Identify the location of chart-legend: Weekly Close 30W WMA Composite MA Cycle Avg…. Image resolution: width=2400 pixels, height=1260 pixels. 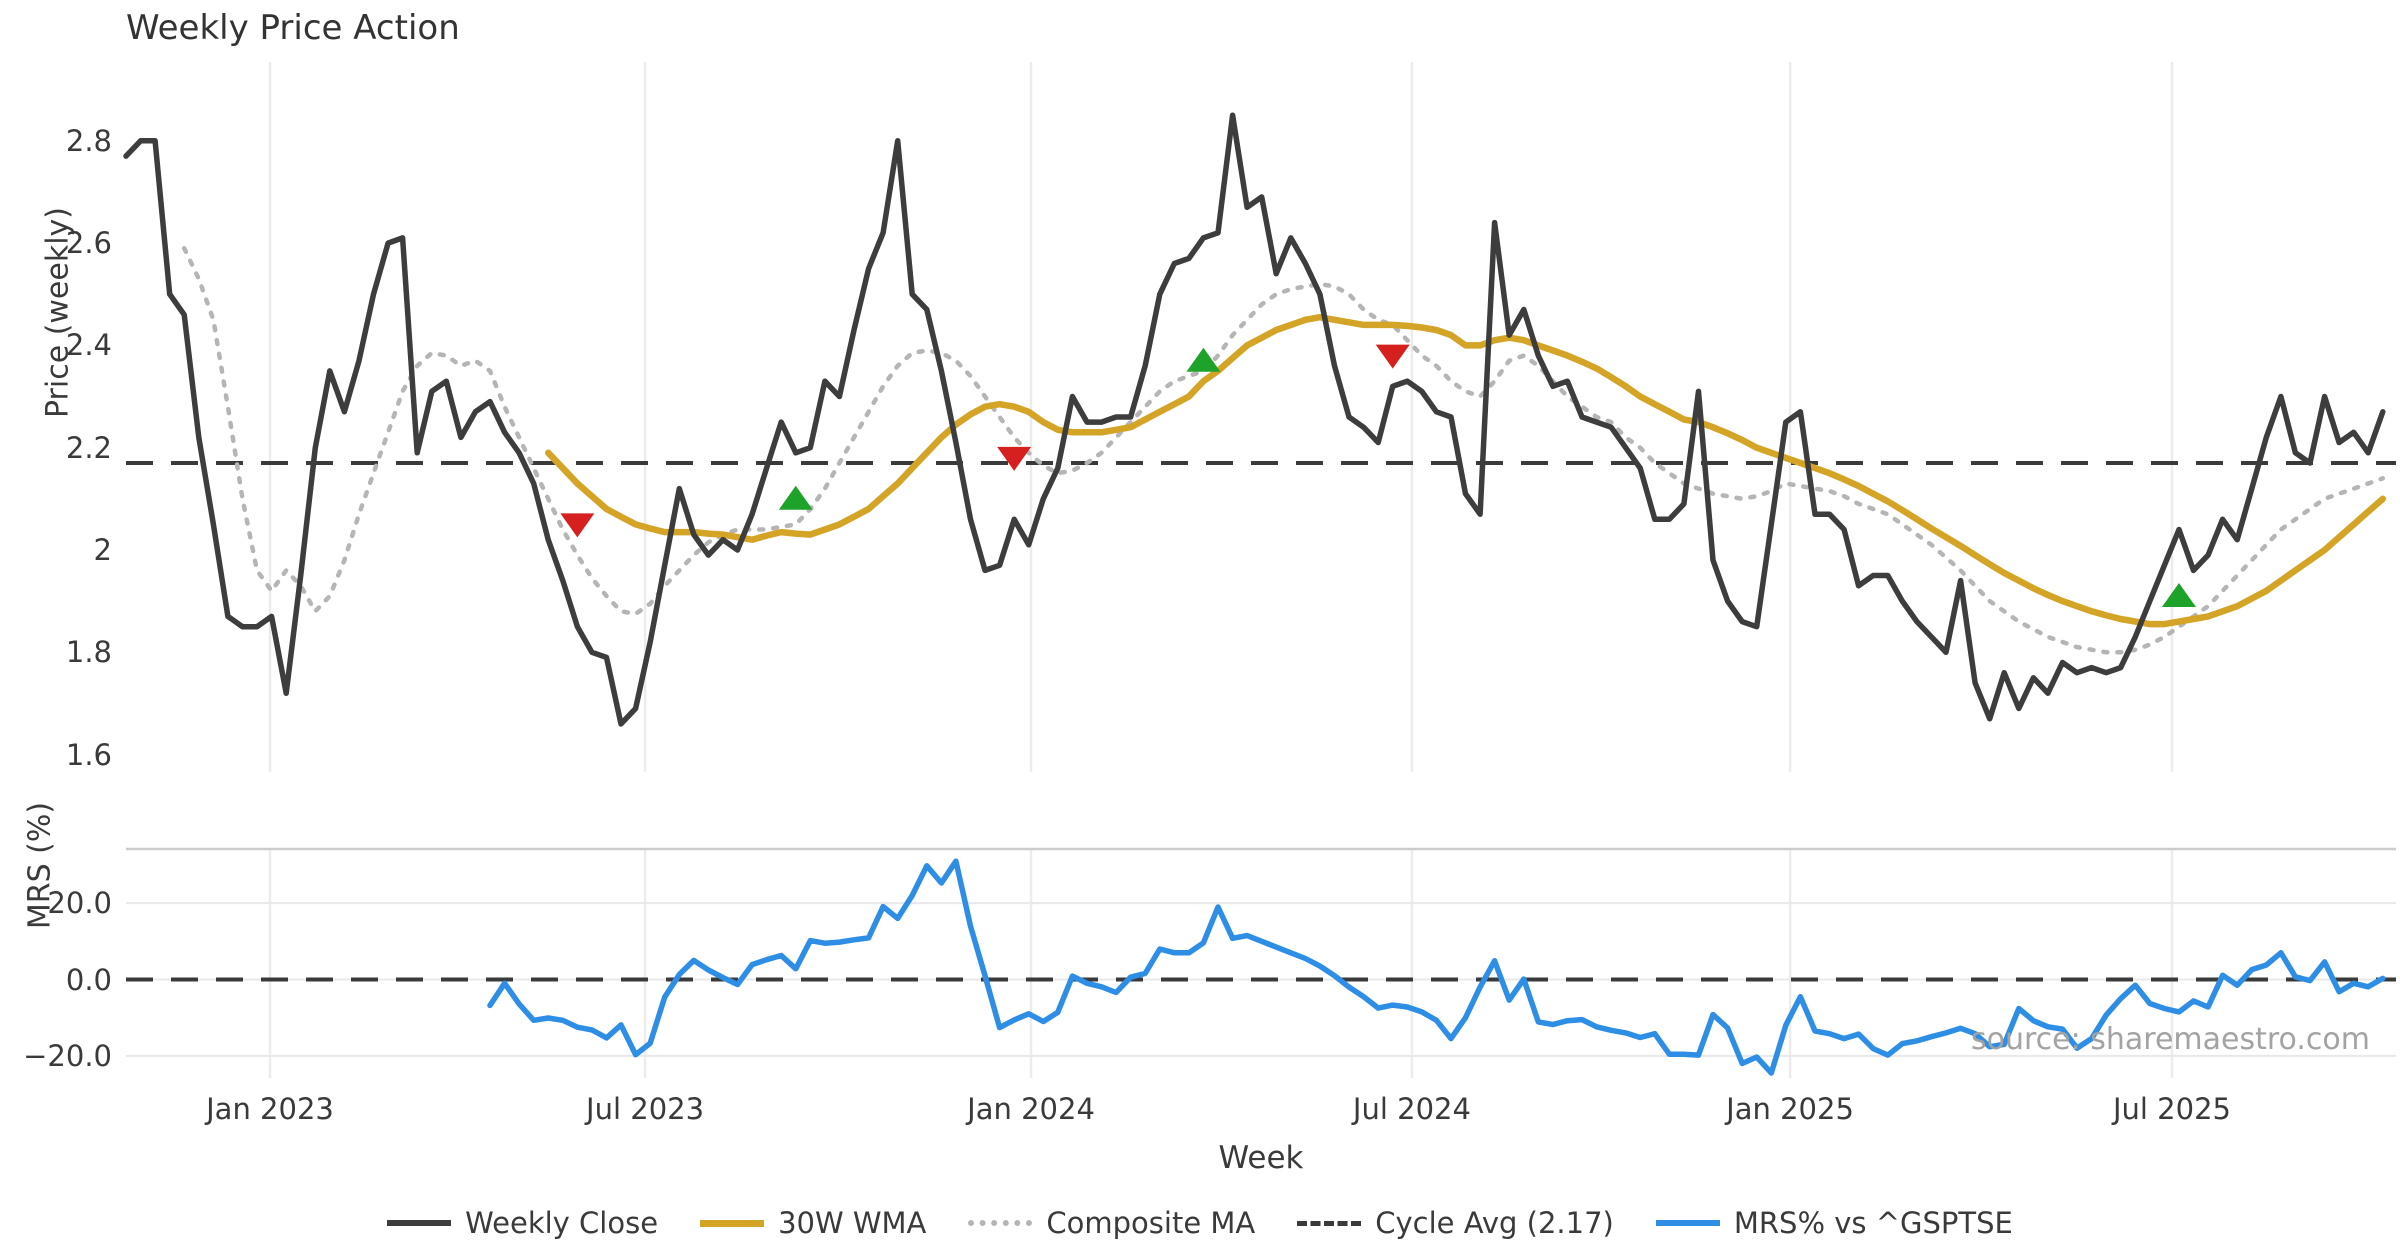
(1200, 1223).